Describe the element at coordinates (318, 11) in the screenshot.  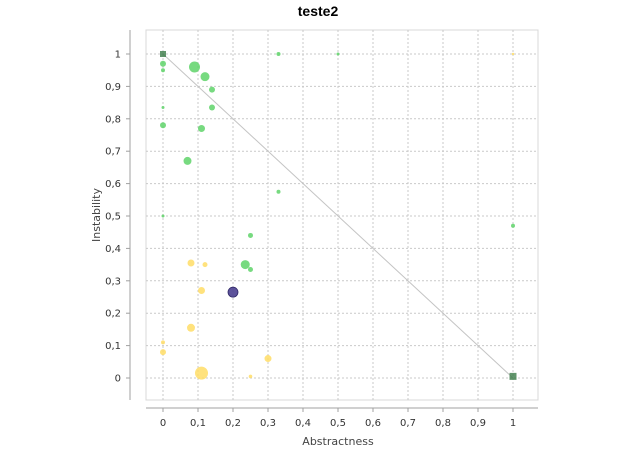
I see `chart-title: teste2` at that location.